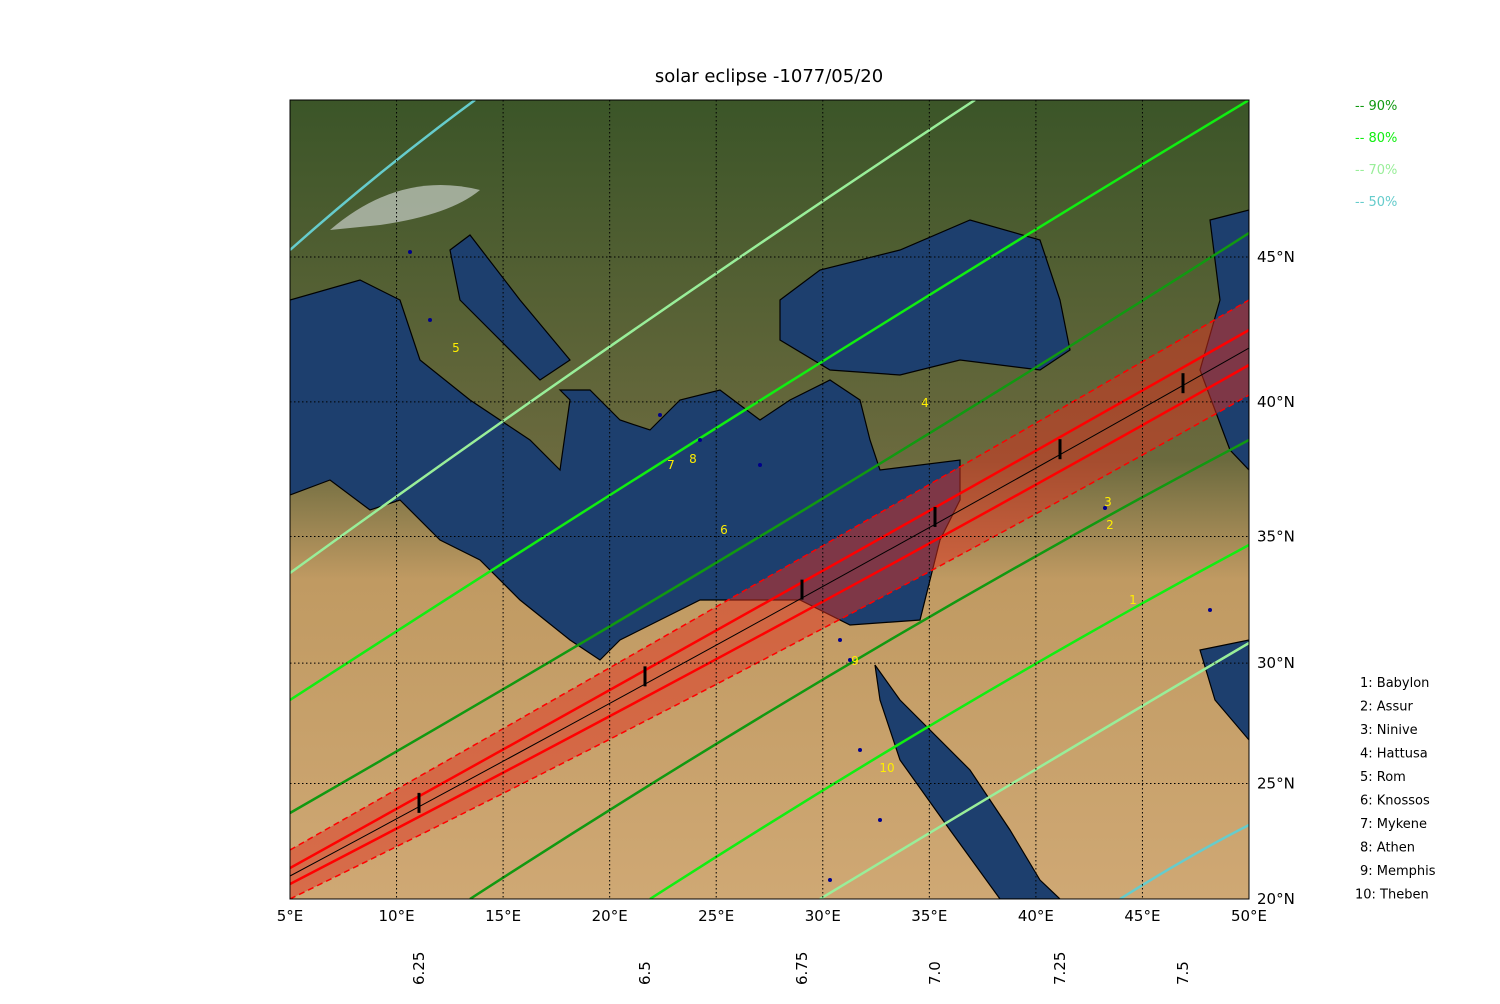 This screenshot has height=1004, width=1500. Describe the element at coordinates (503, 916) in the screenshot. I see `lon-label: 15°E` at that location.